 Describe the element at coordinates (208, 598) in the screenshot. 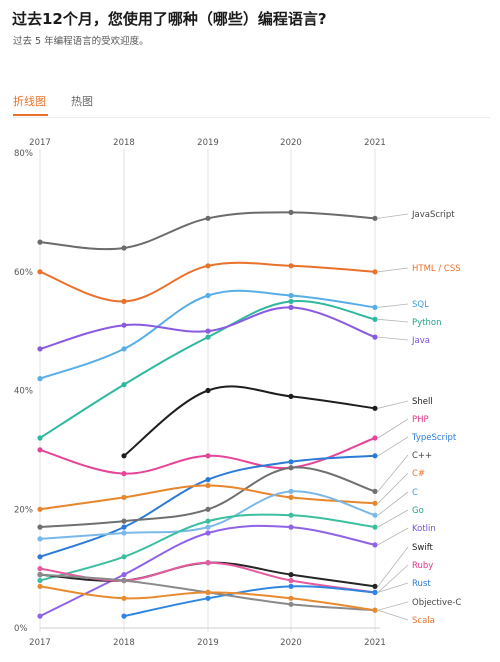

I see `data-point-rust-2019` at that location.